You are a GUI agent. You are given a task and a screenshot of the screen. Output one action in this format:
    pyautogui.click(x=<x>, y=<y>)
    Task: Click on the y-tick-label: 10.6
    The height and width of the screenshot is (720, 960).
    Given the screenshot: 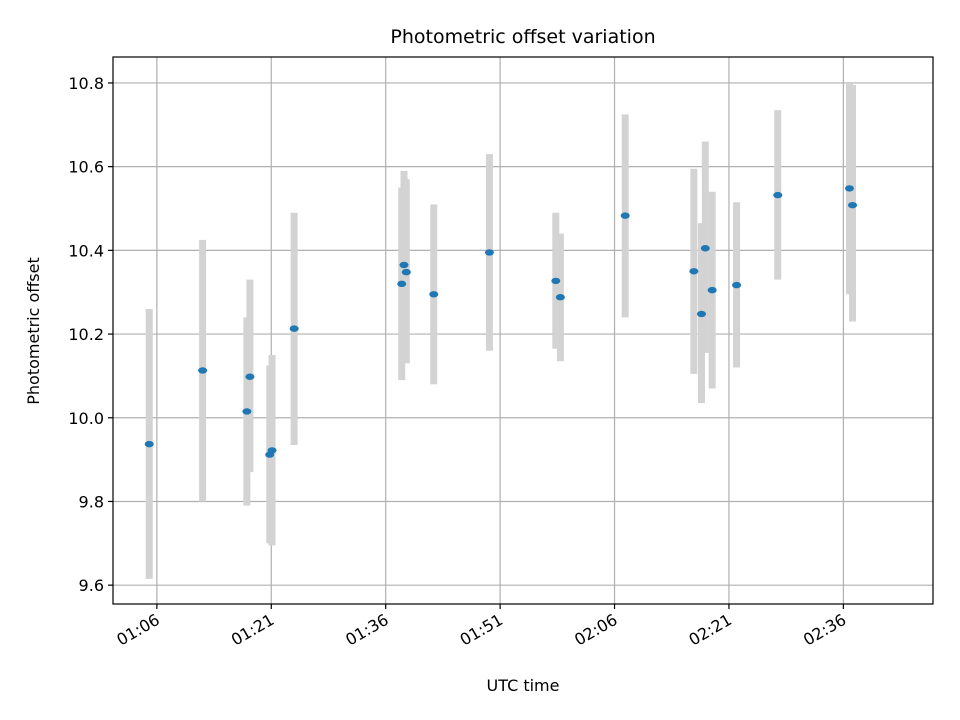 What is the action you would take?
    pyautogui.click(x=86, y=167)
    